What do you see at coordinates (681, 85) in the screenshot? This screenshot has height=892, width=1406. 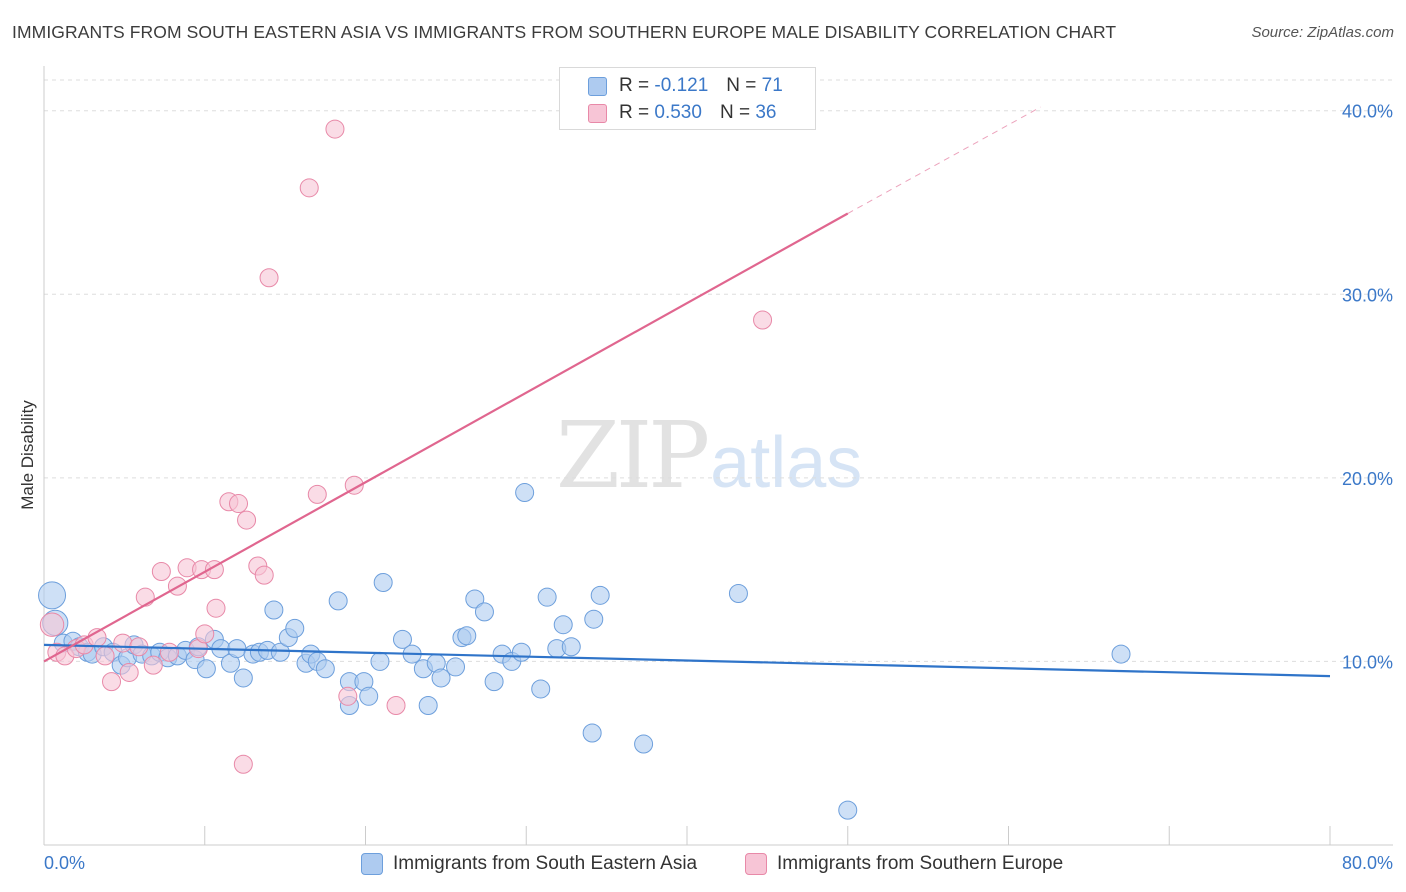 I see `legend-r-value: -0.121` at bounding box center [681, 85].